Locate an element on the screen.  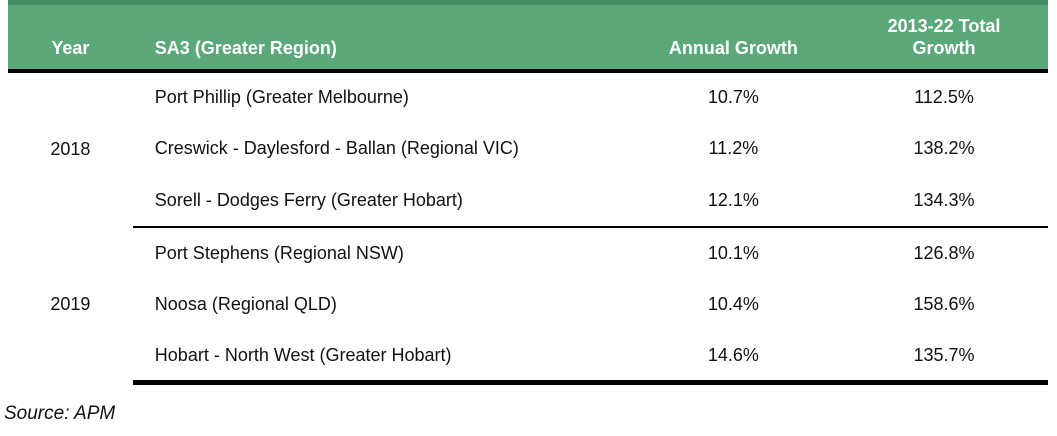
region-cell: Port Phillip (Greater Melbourne) is located at coordinates (281, 97).